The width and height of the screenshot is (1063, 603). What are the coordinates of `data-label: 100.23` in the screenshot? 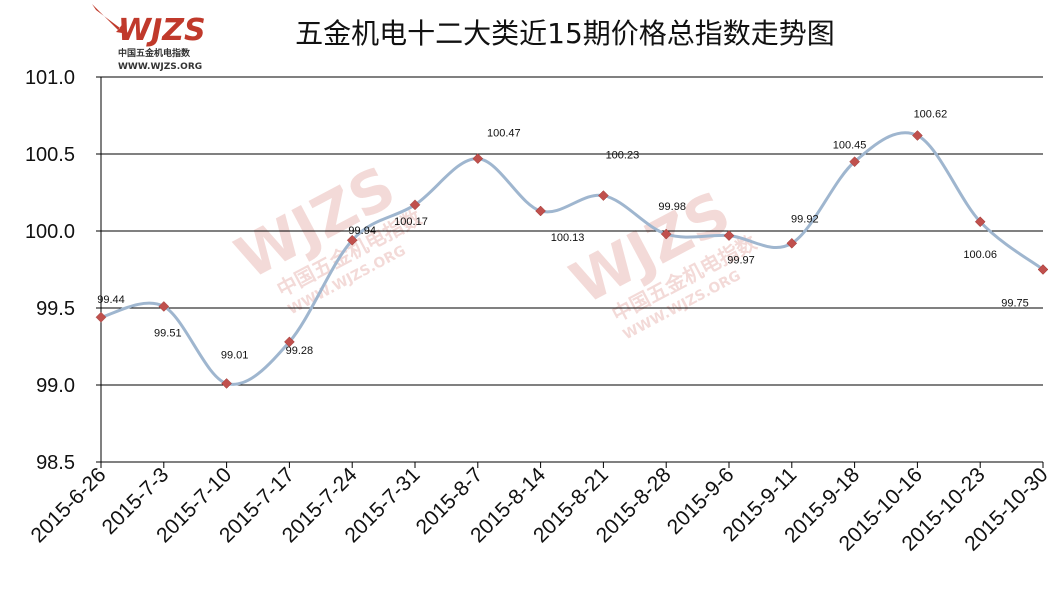 It's located at (623, 156).